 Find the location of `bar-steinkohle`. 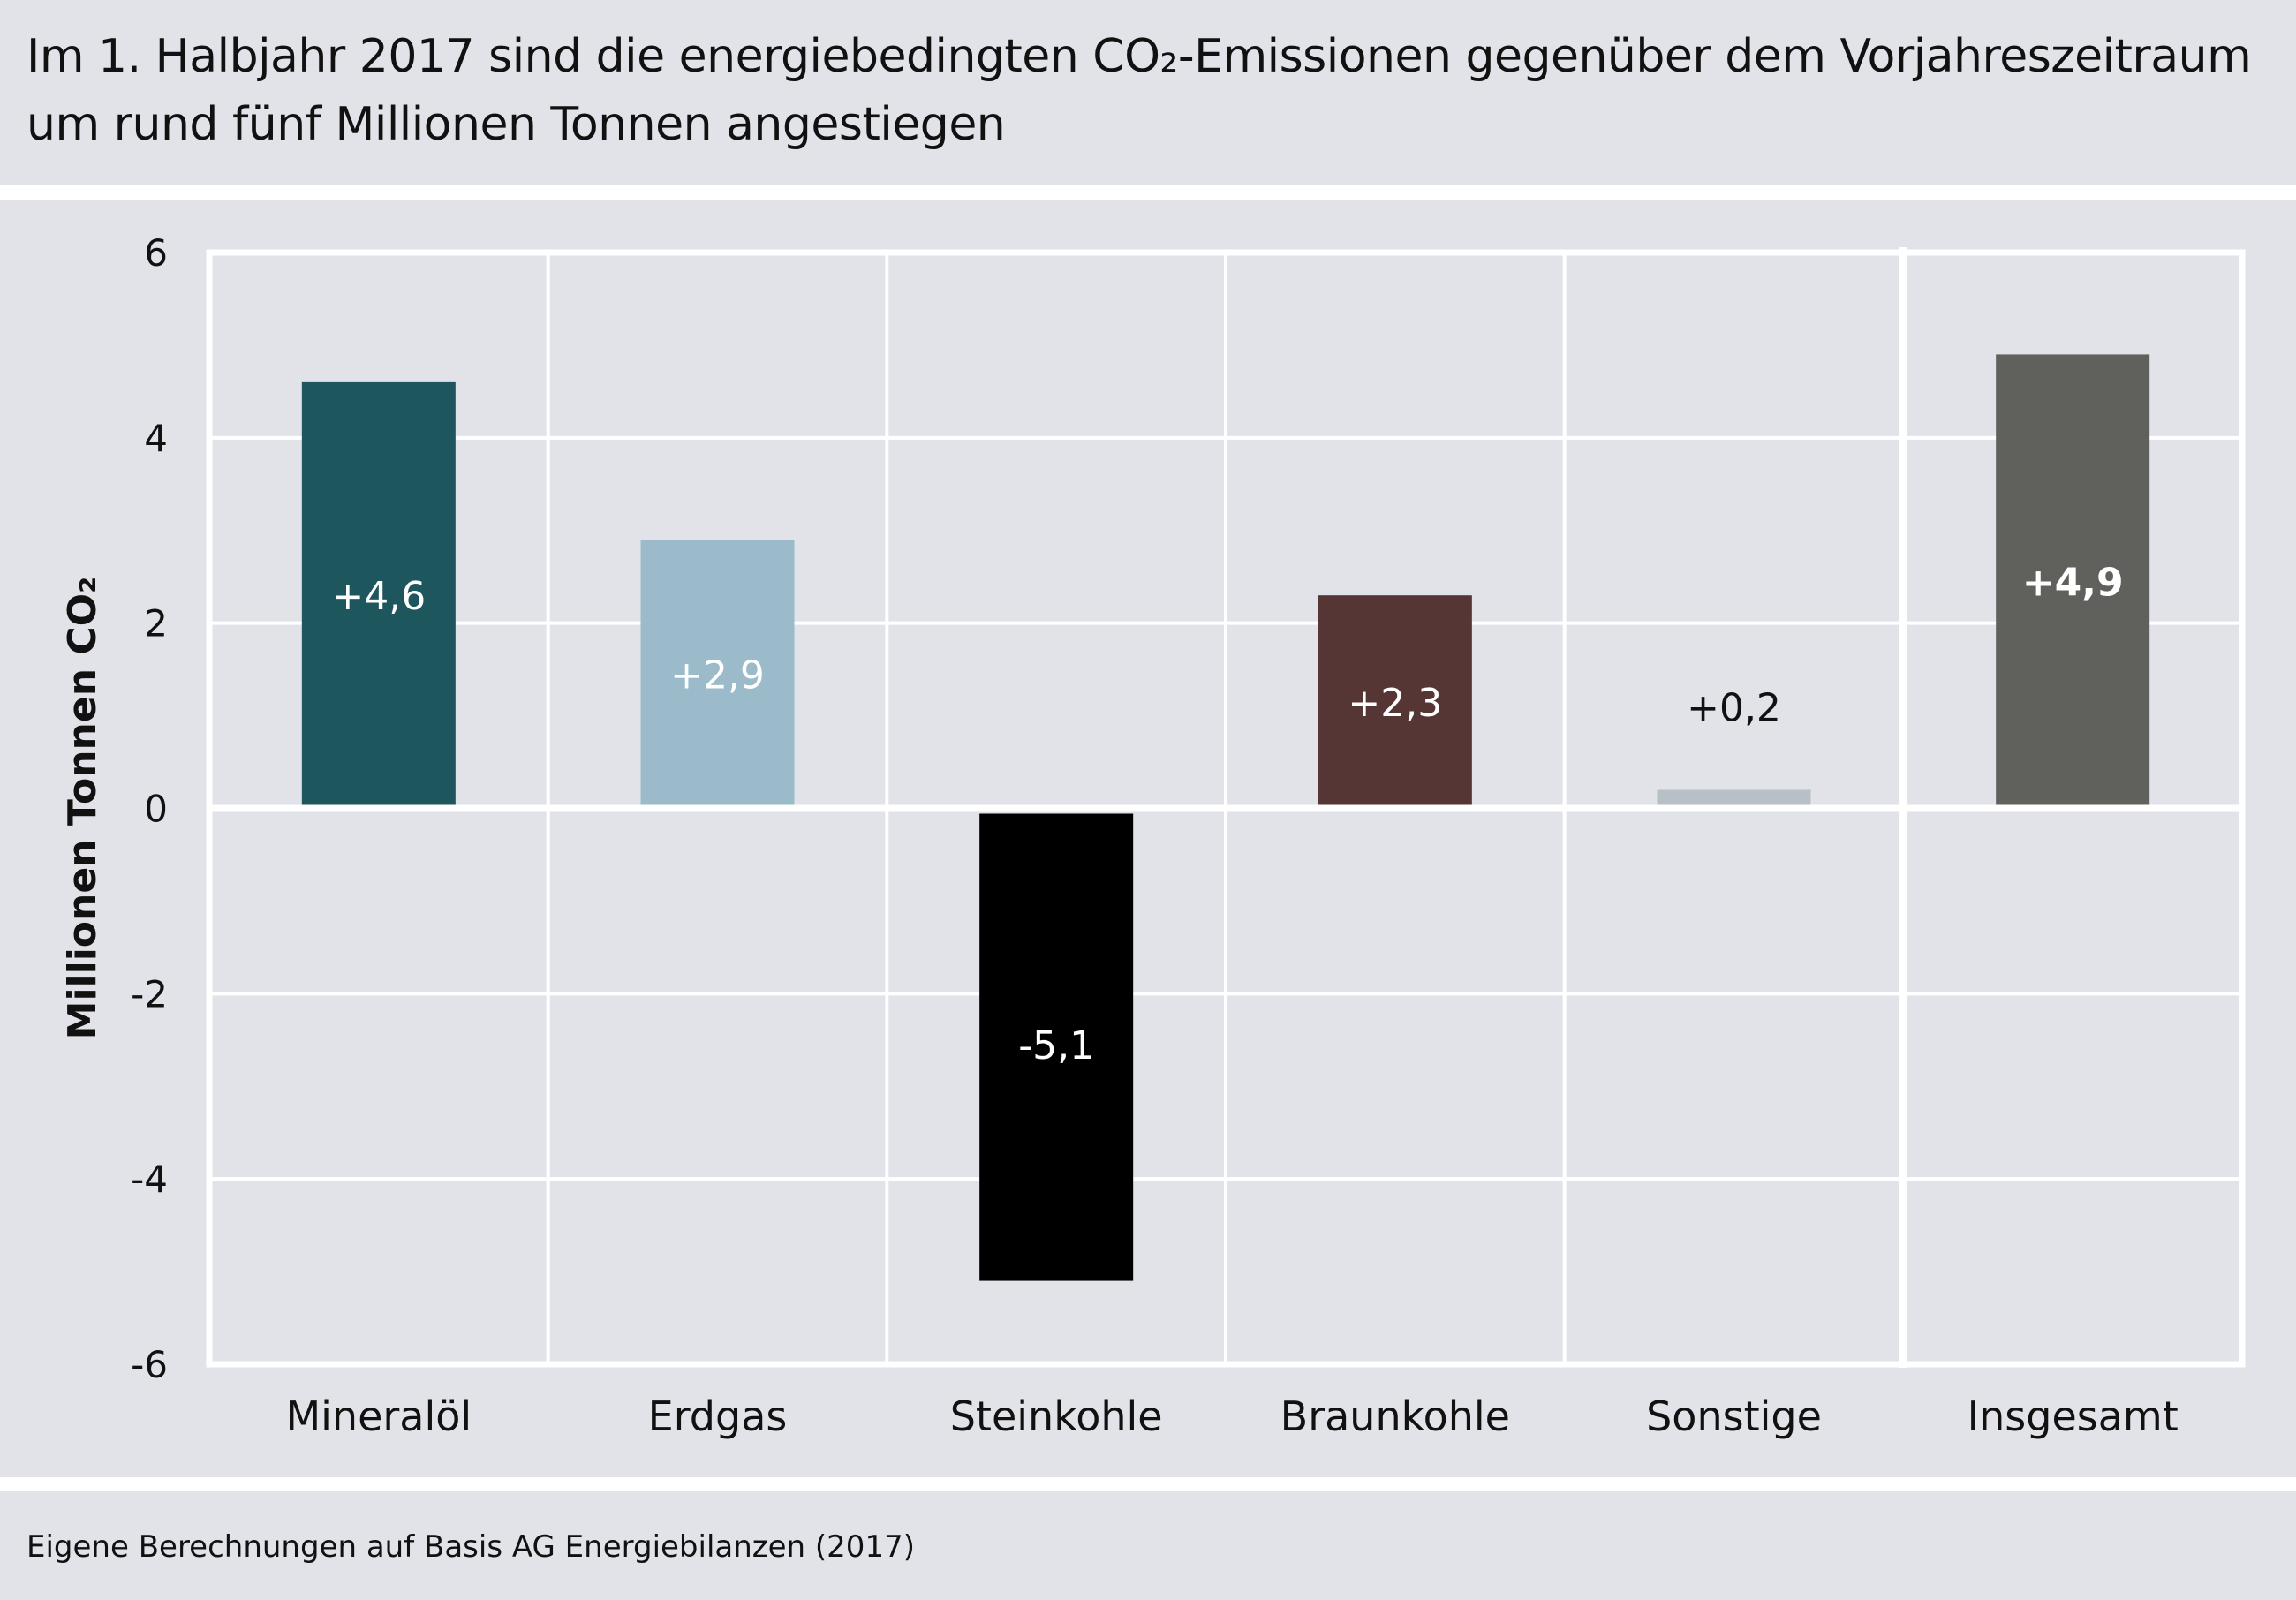

bar-steinkohle is located at coordinates (1057, 1047).